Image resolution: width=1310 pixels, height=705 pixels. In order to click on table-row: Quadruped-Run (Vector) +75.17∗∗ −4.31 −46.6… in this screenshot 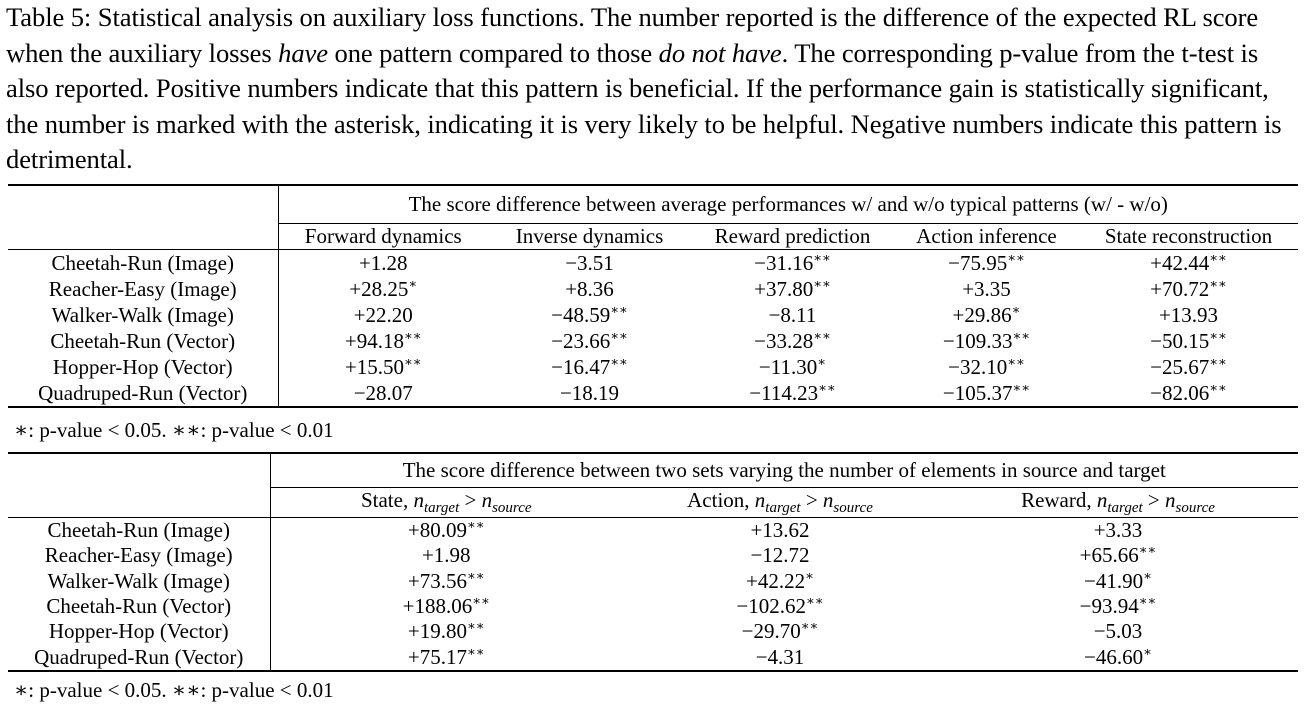, I will do `click(653, 657)`.